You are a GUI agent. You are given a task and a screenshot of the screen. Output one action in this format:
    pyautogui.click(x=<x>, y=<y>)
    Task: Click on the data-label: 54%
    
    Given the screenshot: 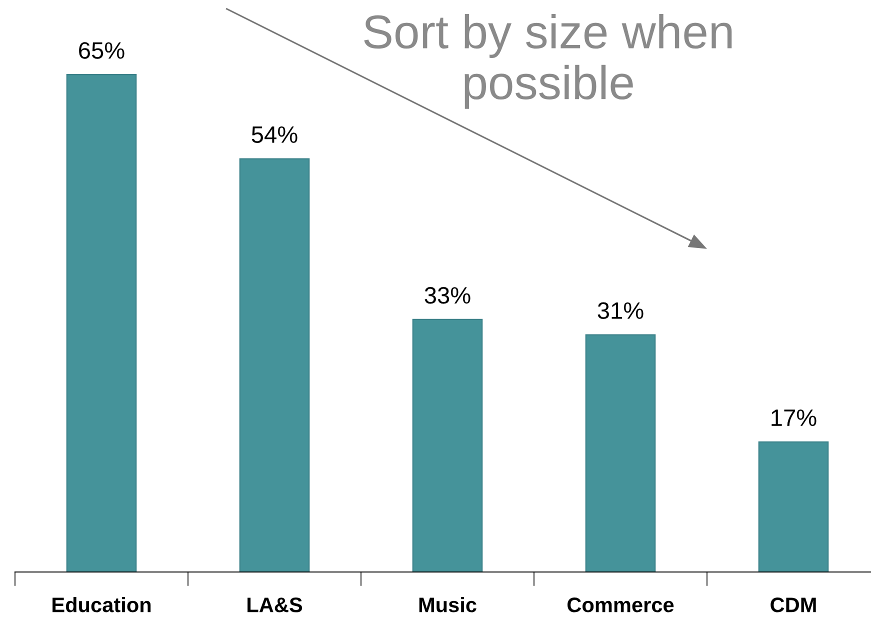 What is the action you would take?
    pyautogui.click(x=275, y=135)
    